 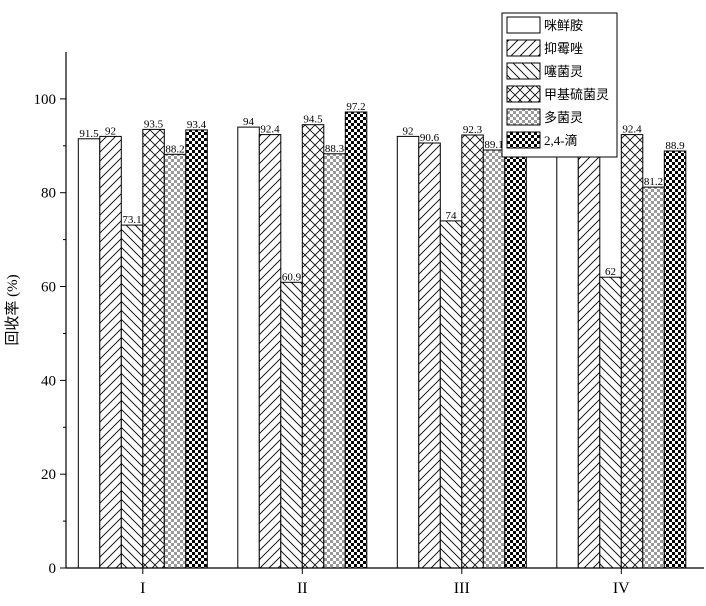 What do you see at coordinates (48, 381) in the screenshot?
I see `y-tick-label: 40` at bounding box center [48, 381].